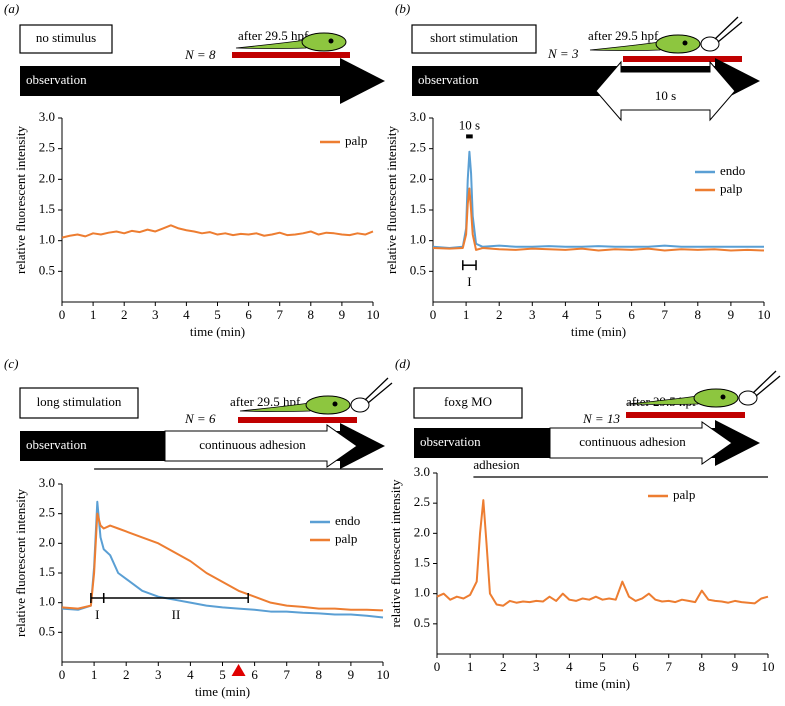 The width and height of the screenshot is (785, 706). I want to click on timeline-arrow, so click(180, 81).